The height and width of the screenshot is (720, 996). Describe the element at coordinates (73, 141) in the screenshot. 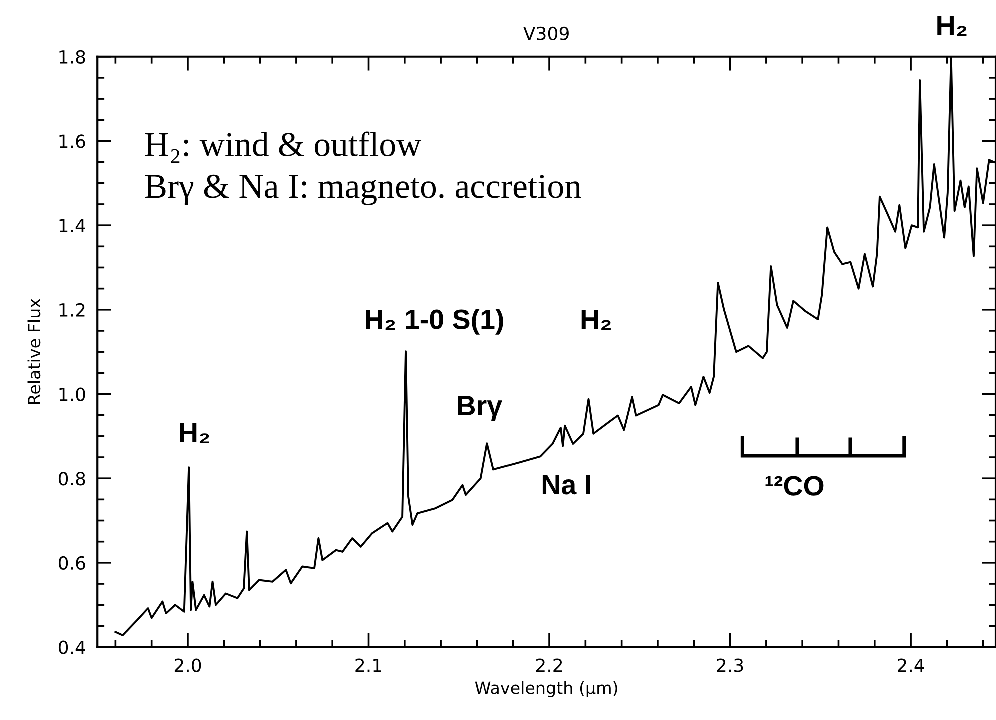

I see `y-tick-label: 1.6` at that location.